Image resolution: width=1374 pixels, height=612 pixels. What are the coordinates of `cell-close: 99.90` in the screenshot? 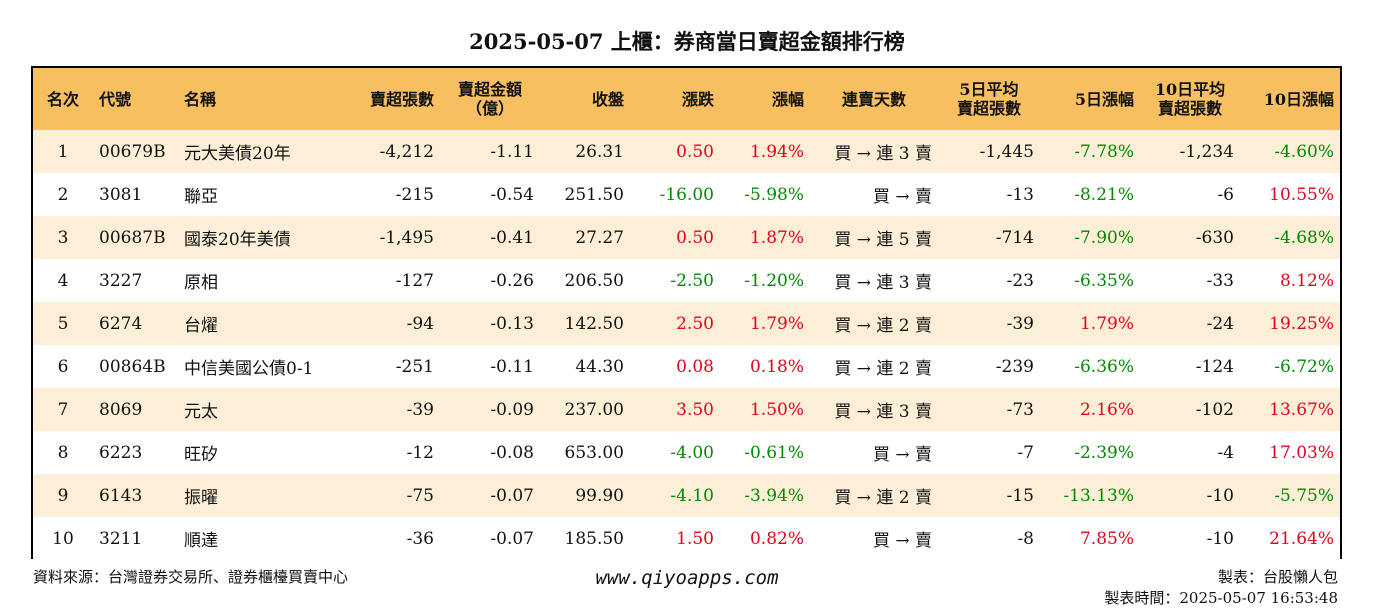 It's located at (599, 495).